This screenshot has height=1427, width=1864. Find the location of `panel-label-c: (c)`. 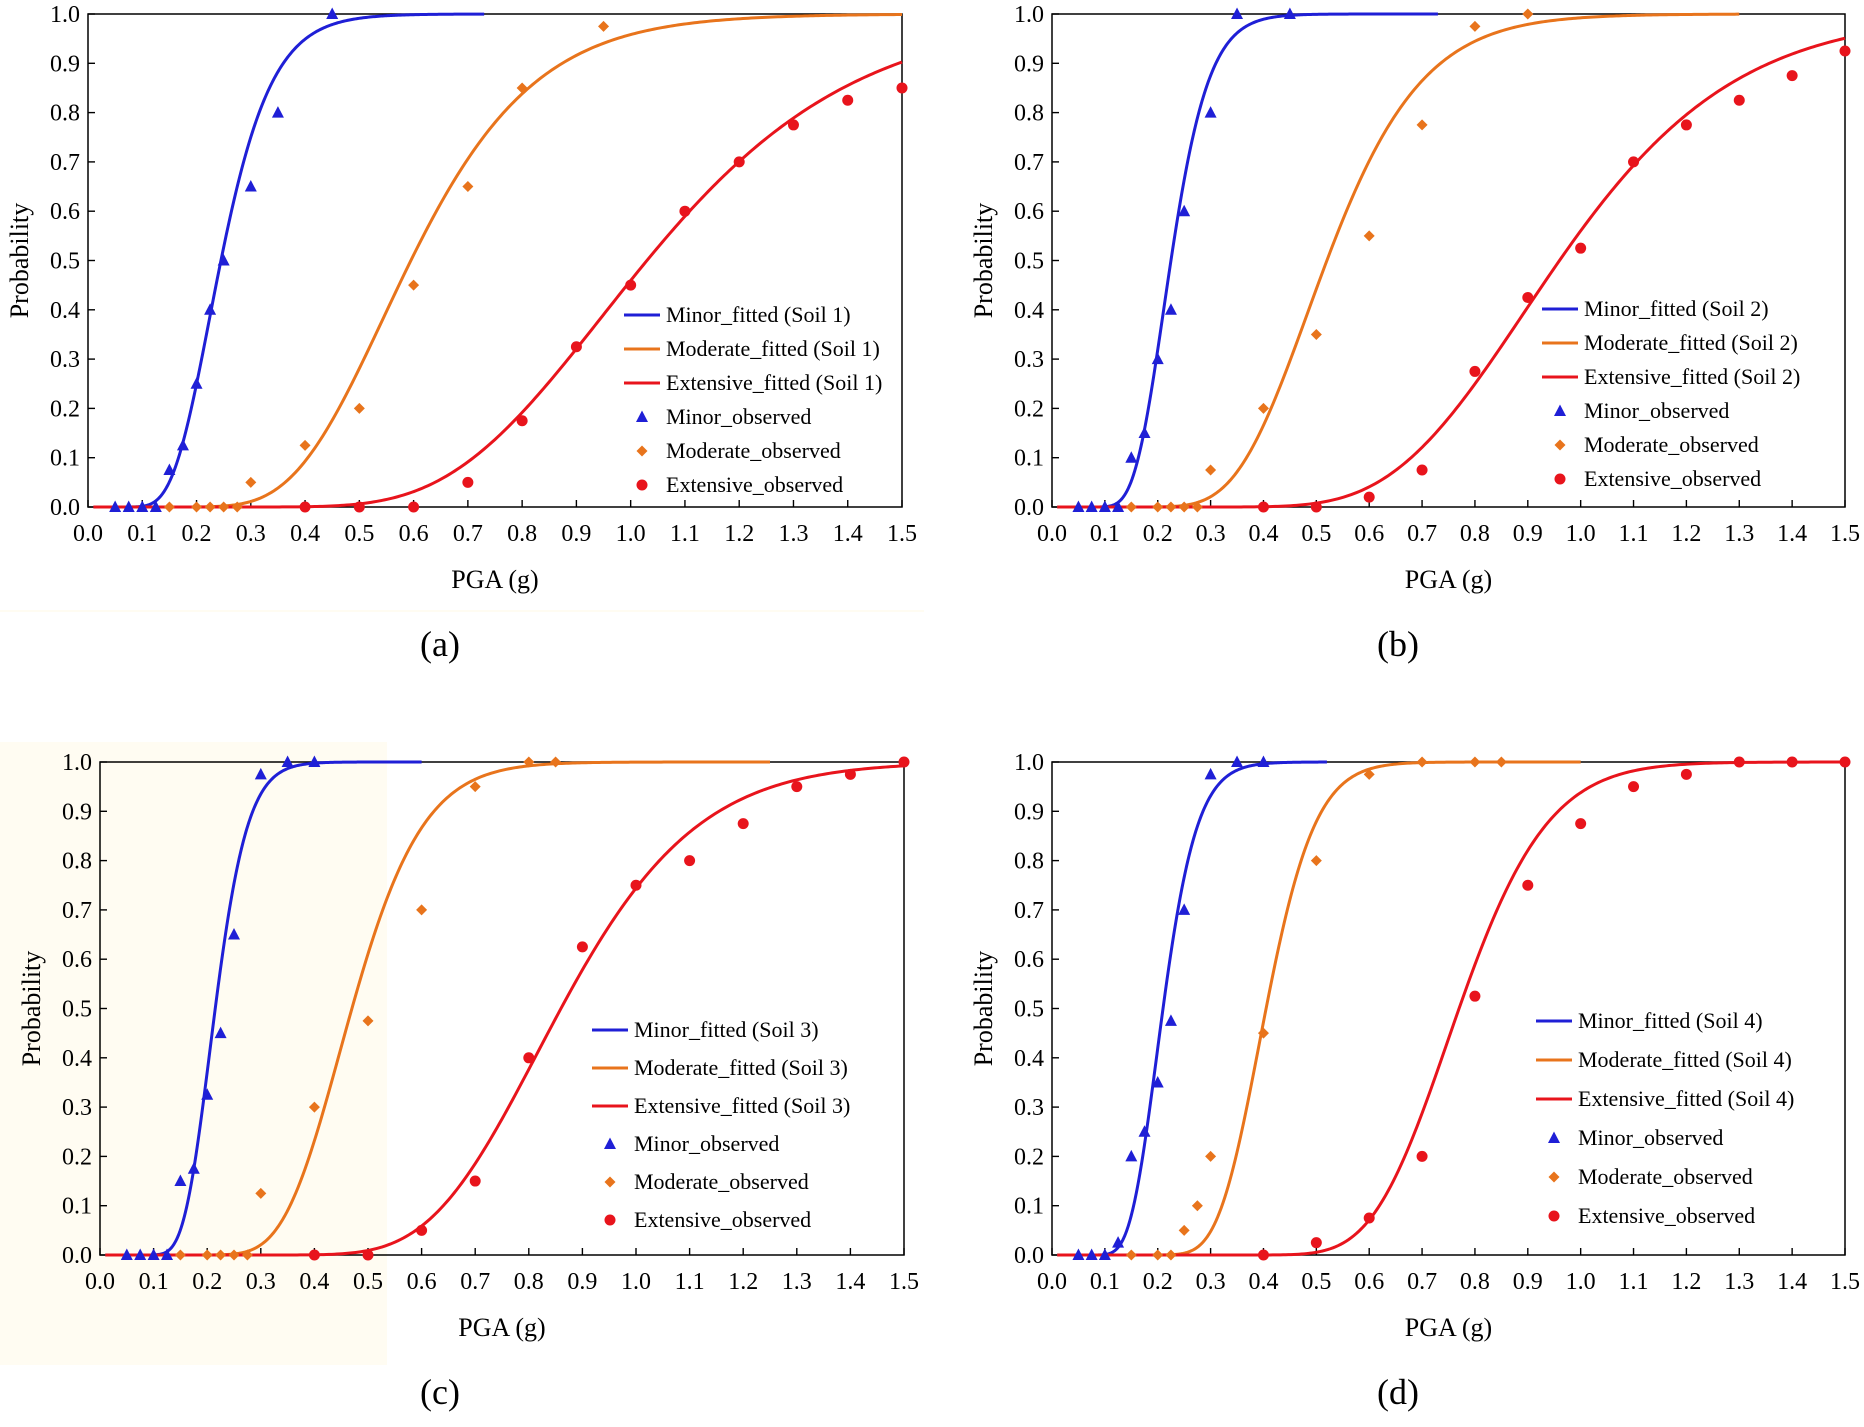

panel-label-c: (c) is located at coordinates (440, 1392).